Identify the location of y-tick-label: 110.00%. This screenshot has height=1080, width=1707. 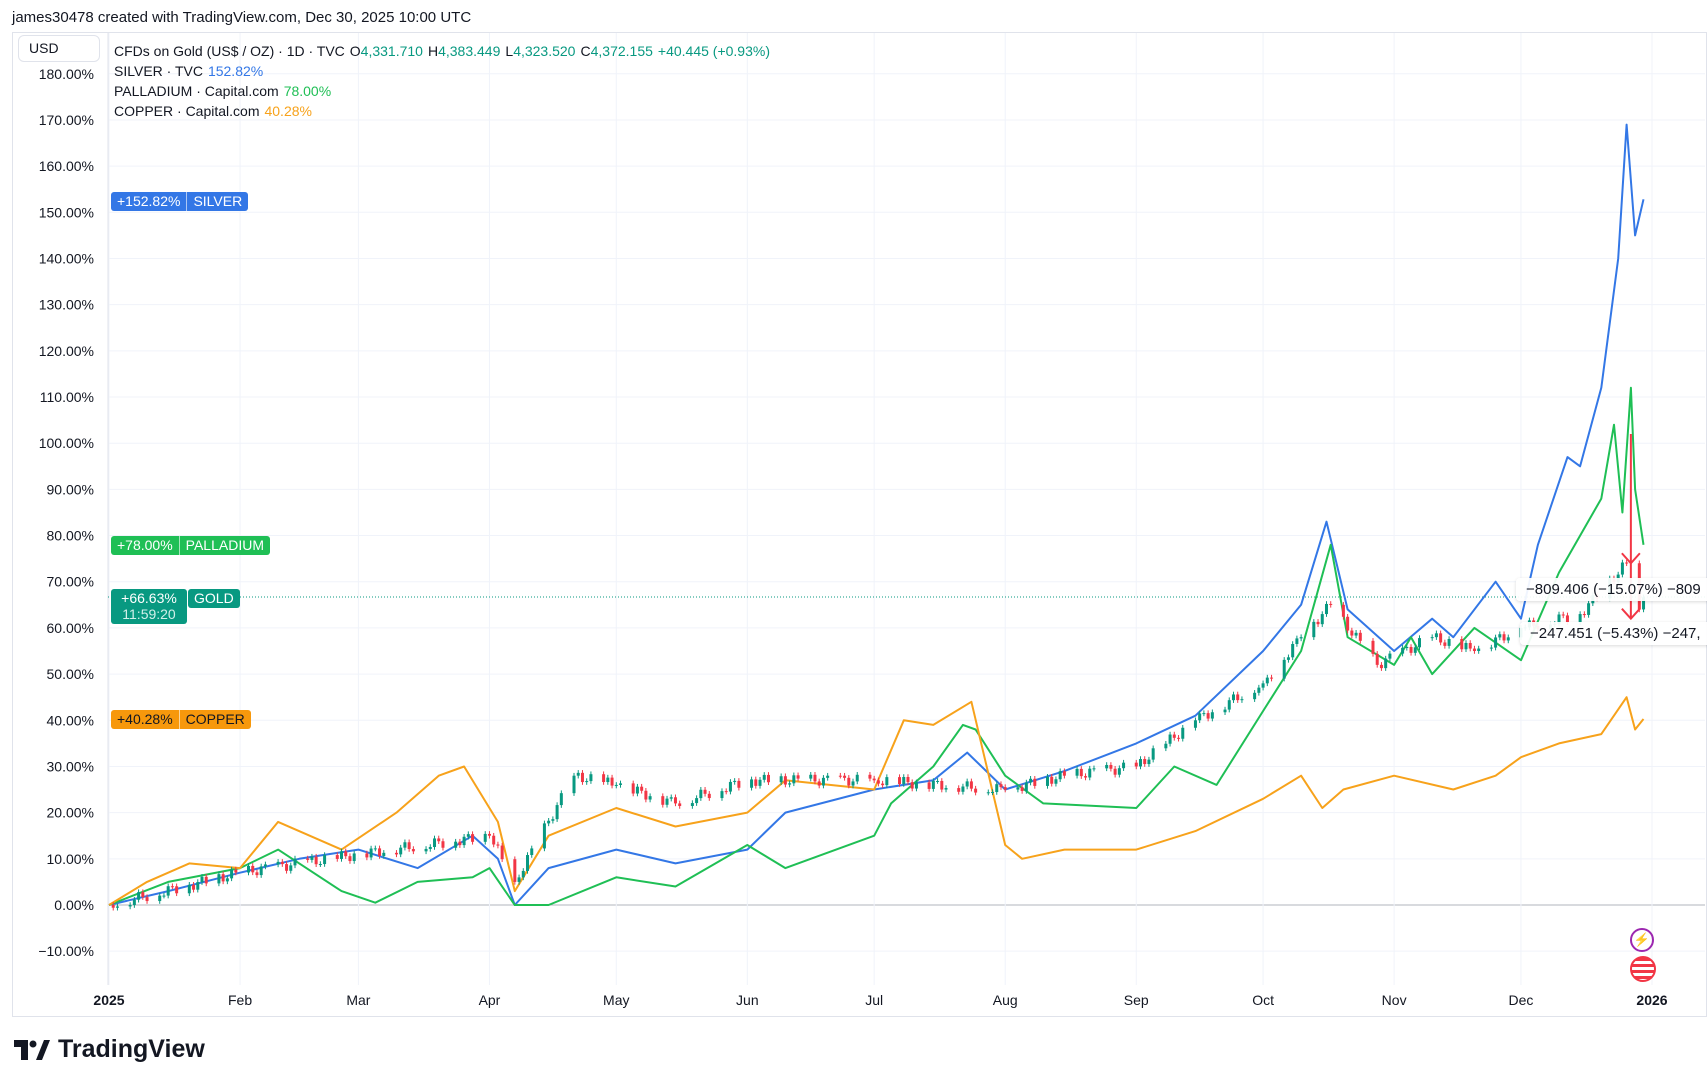
(67, 397).